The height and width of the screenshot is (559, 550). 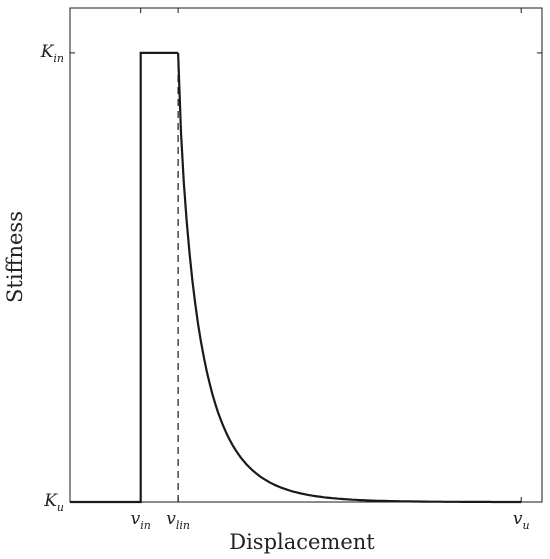 What do you see at coordinates (521, 520) in the screenshot?
I see `x-tick-label-u: vu` at bounding box center [521, 520].